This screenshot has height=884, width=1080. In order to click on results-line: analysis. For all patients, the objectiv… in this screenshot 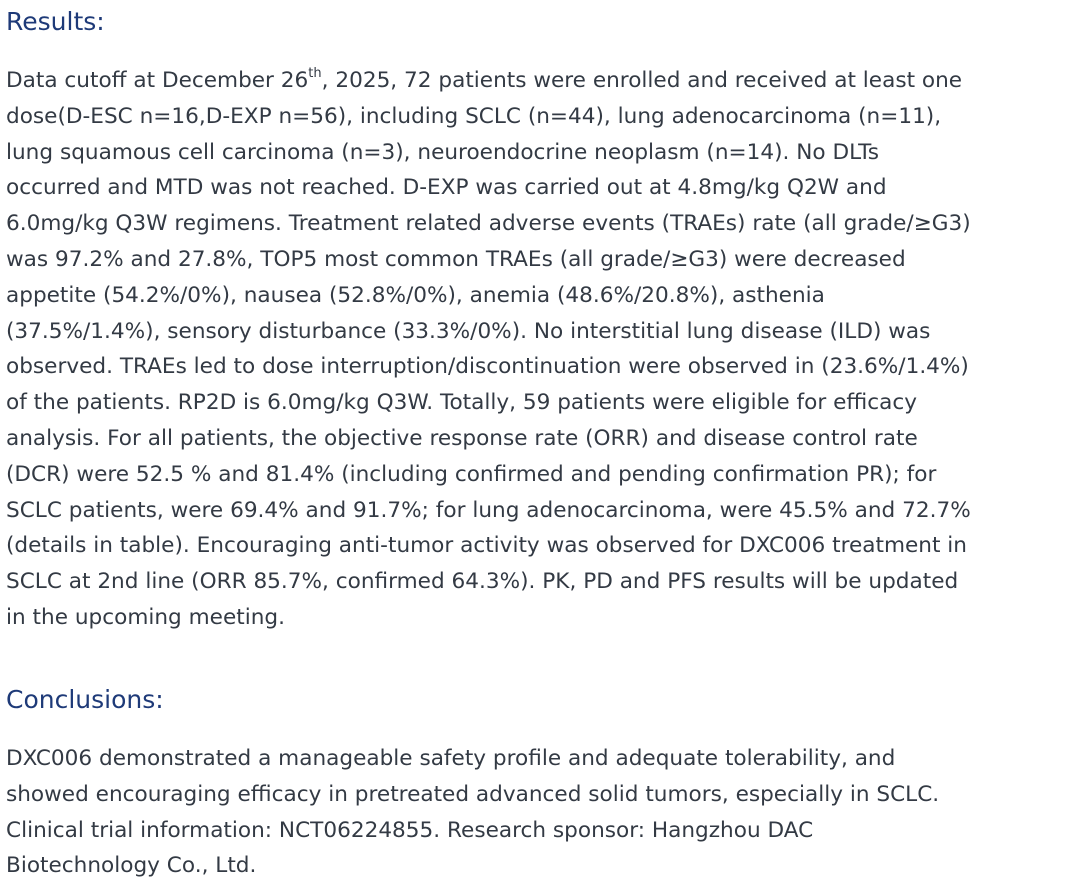, I will do `click(462, 438)`.